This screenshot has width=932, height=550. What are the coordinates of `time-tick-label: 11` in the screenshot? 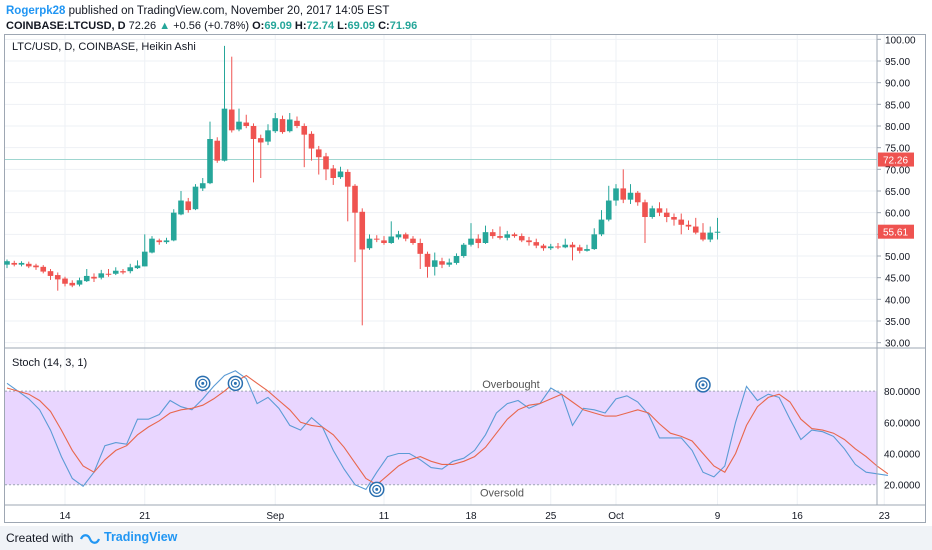 It's located at (384, 516).